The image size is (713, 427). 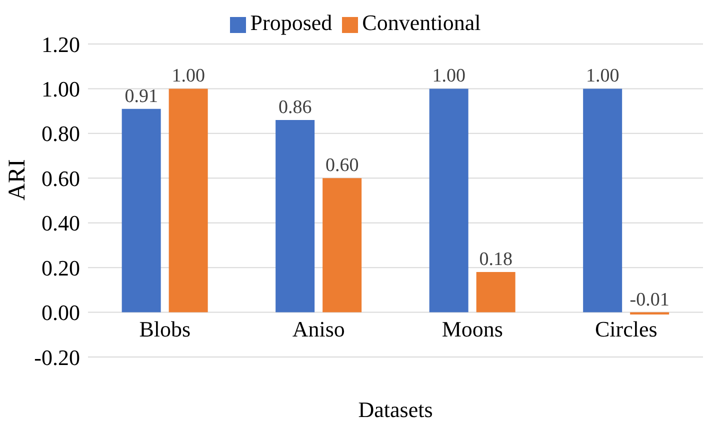 I want to click on y-tick-label: 1.20, so click(x=61, y=44).